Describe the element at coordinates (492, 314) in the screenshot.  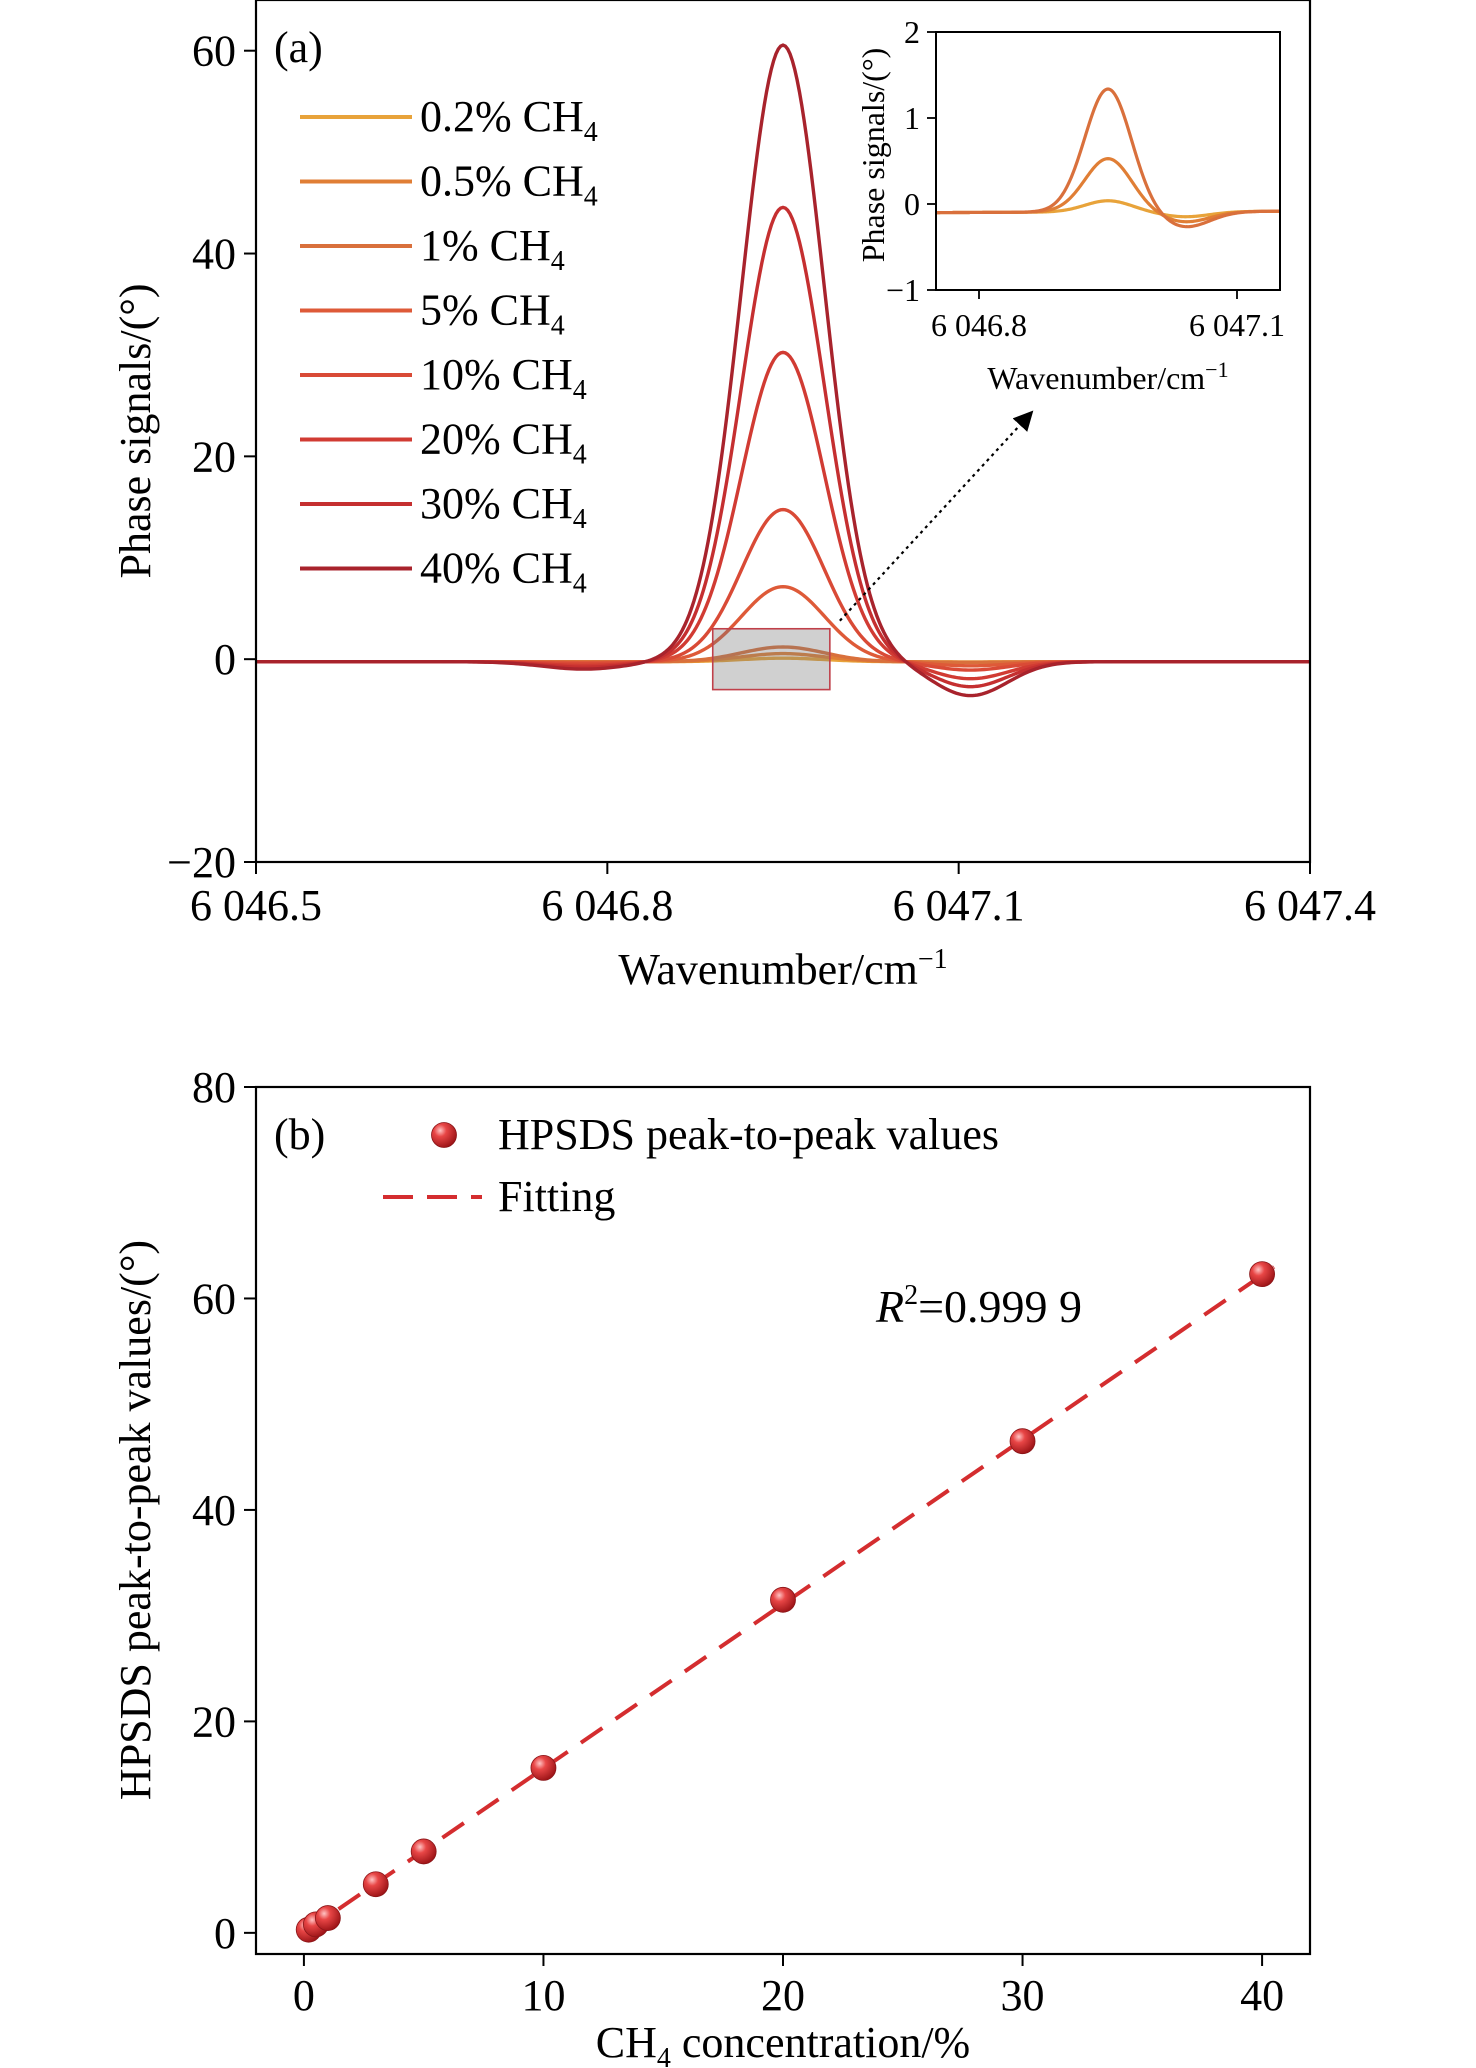
I see `legend-label: 5% CH4` at that location.